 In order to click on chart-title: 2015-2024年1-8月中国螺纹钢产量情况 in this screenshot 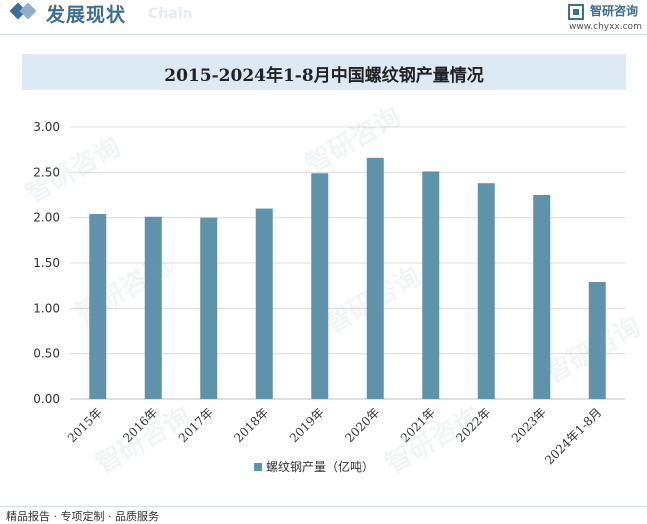, I will do `click(324, 76)`.